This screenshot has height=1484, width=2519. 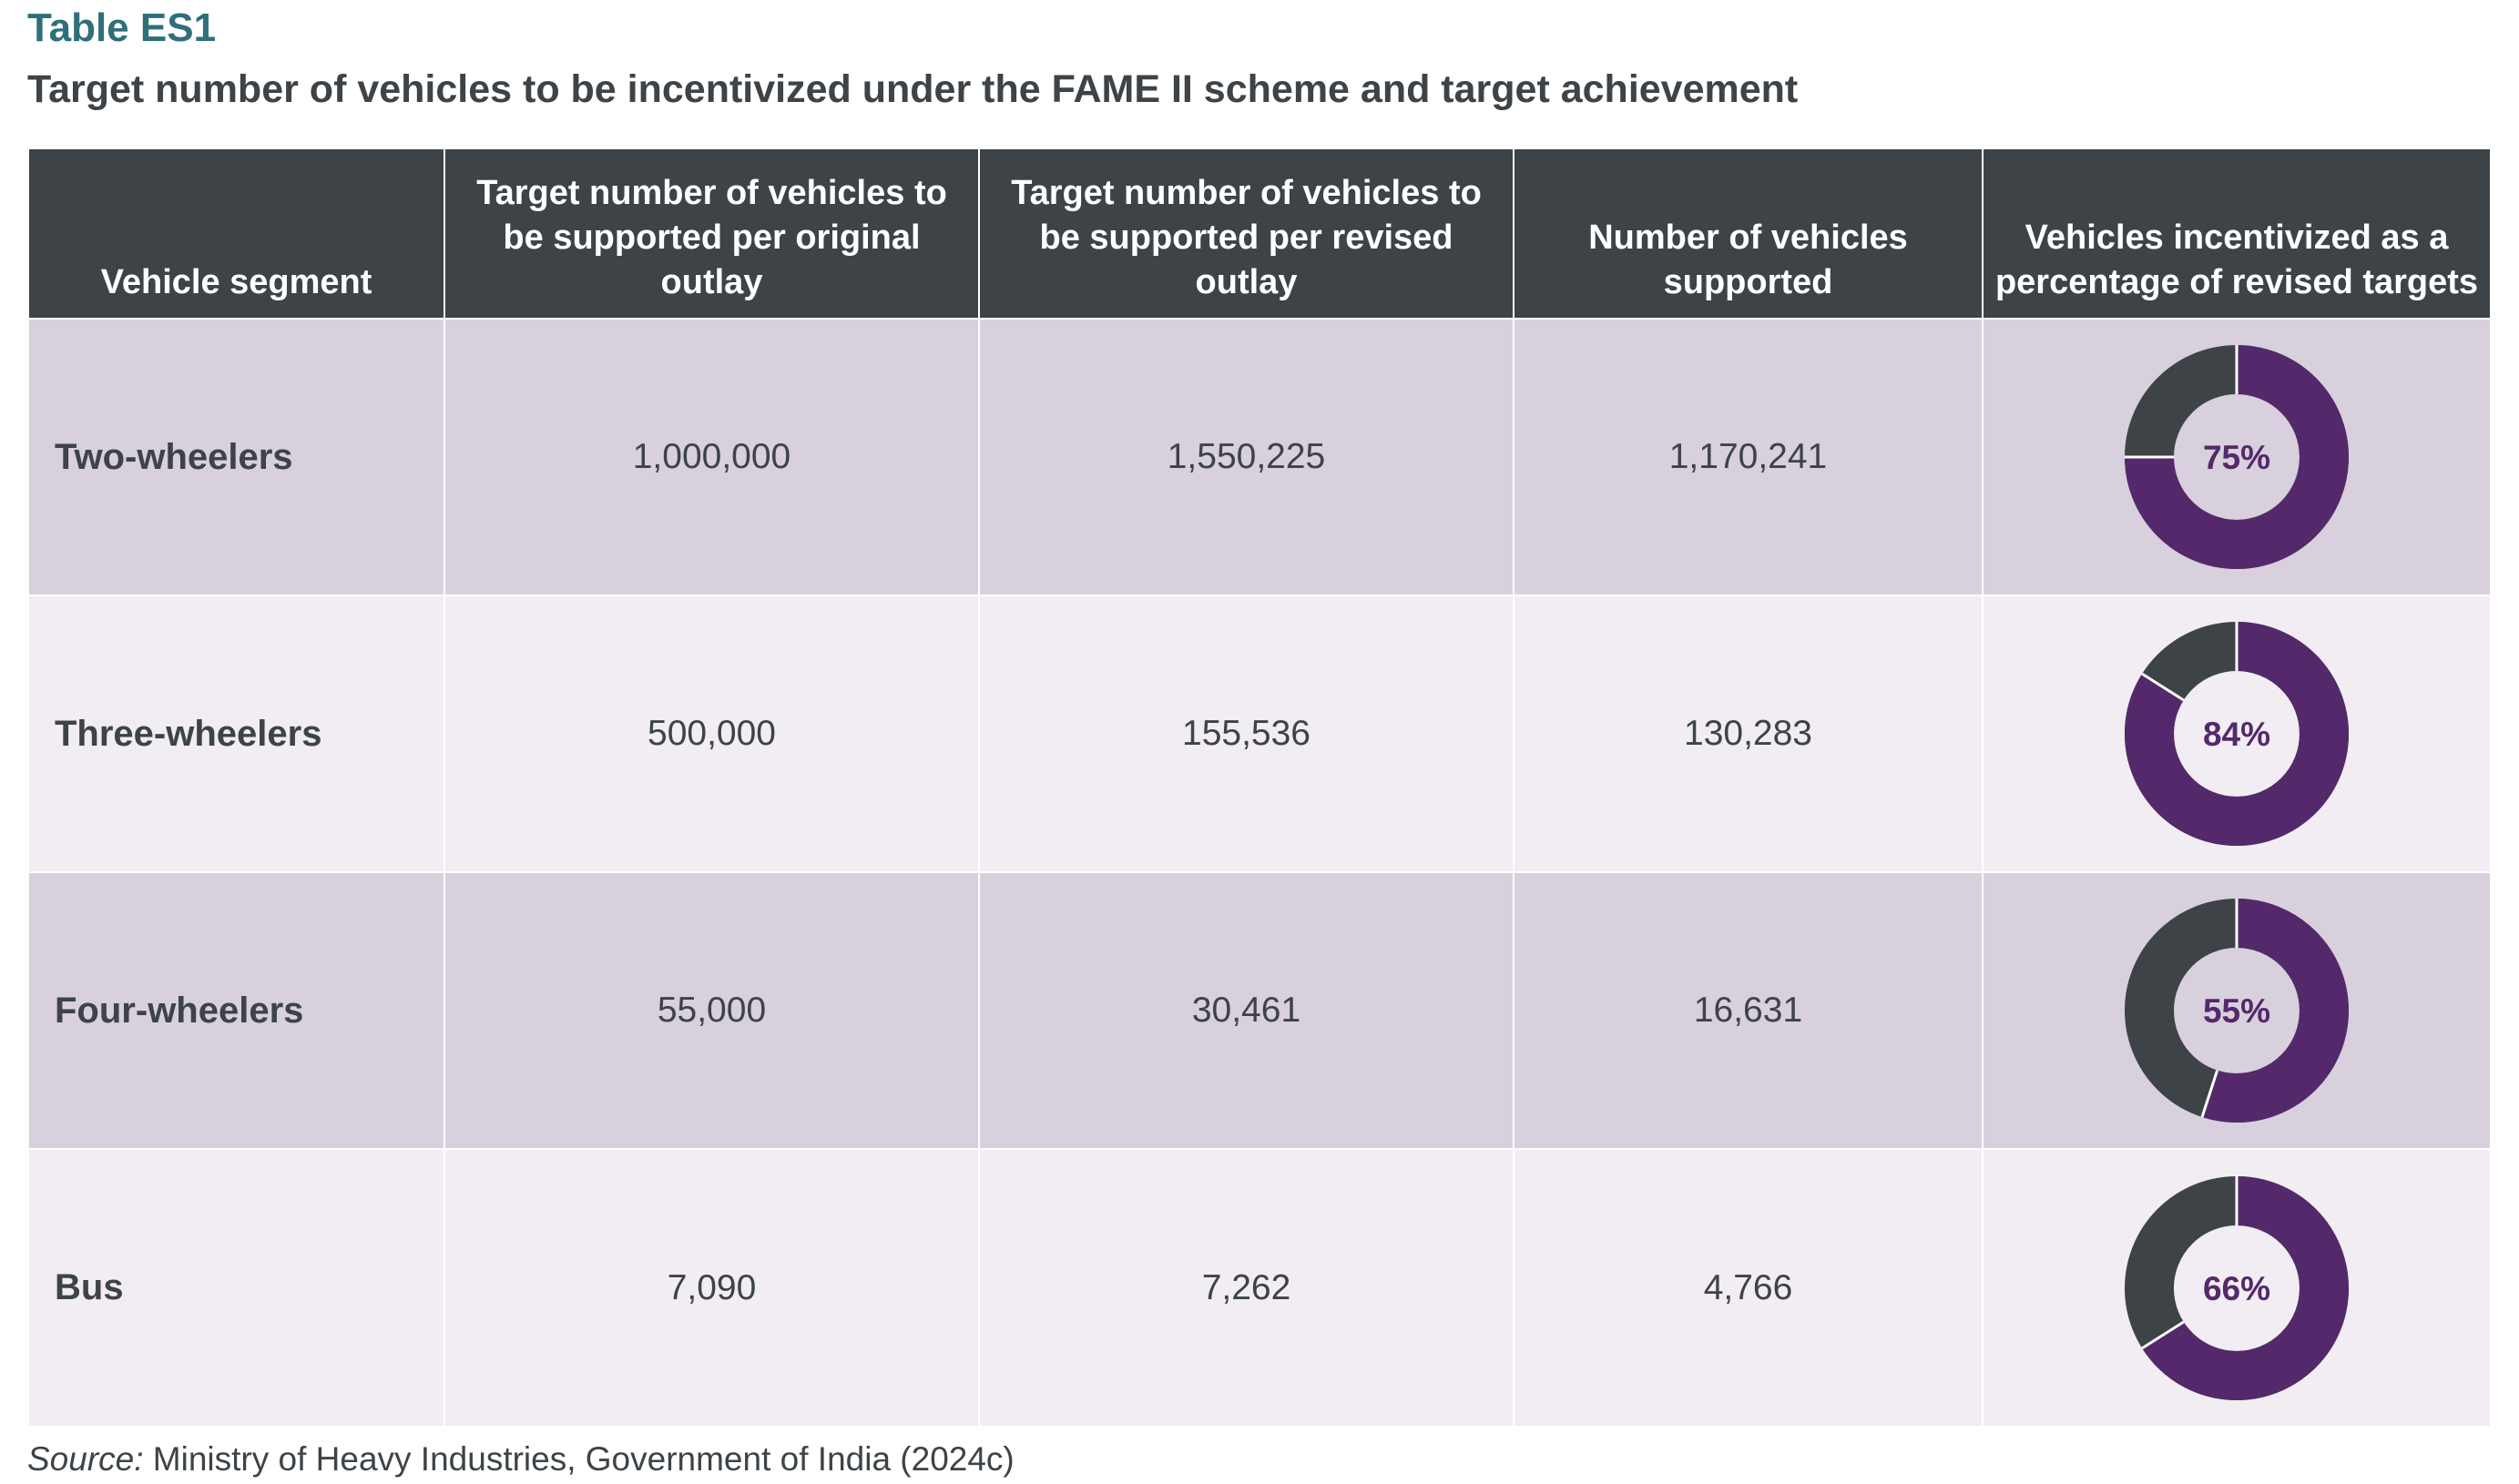 I want to click on segment-cell: Bus, so click(x=236, y=1287).